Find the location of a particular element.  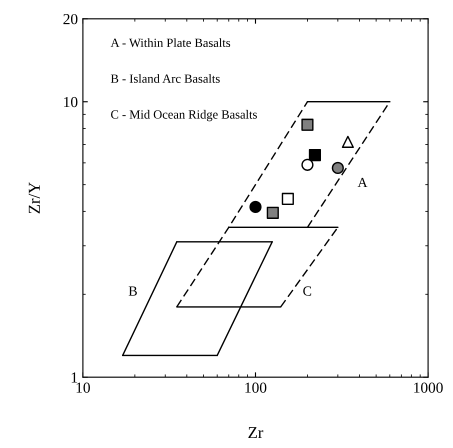

annotation: B is located at coordinates (132, 291).